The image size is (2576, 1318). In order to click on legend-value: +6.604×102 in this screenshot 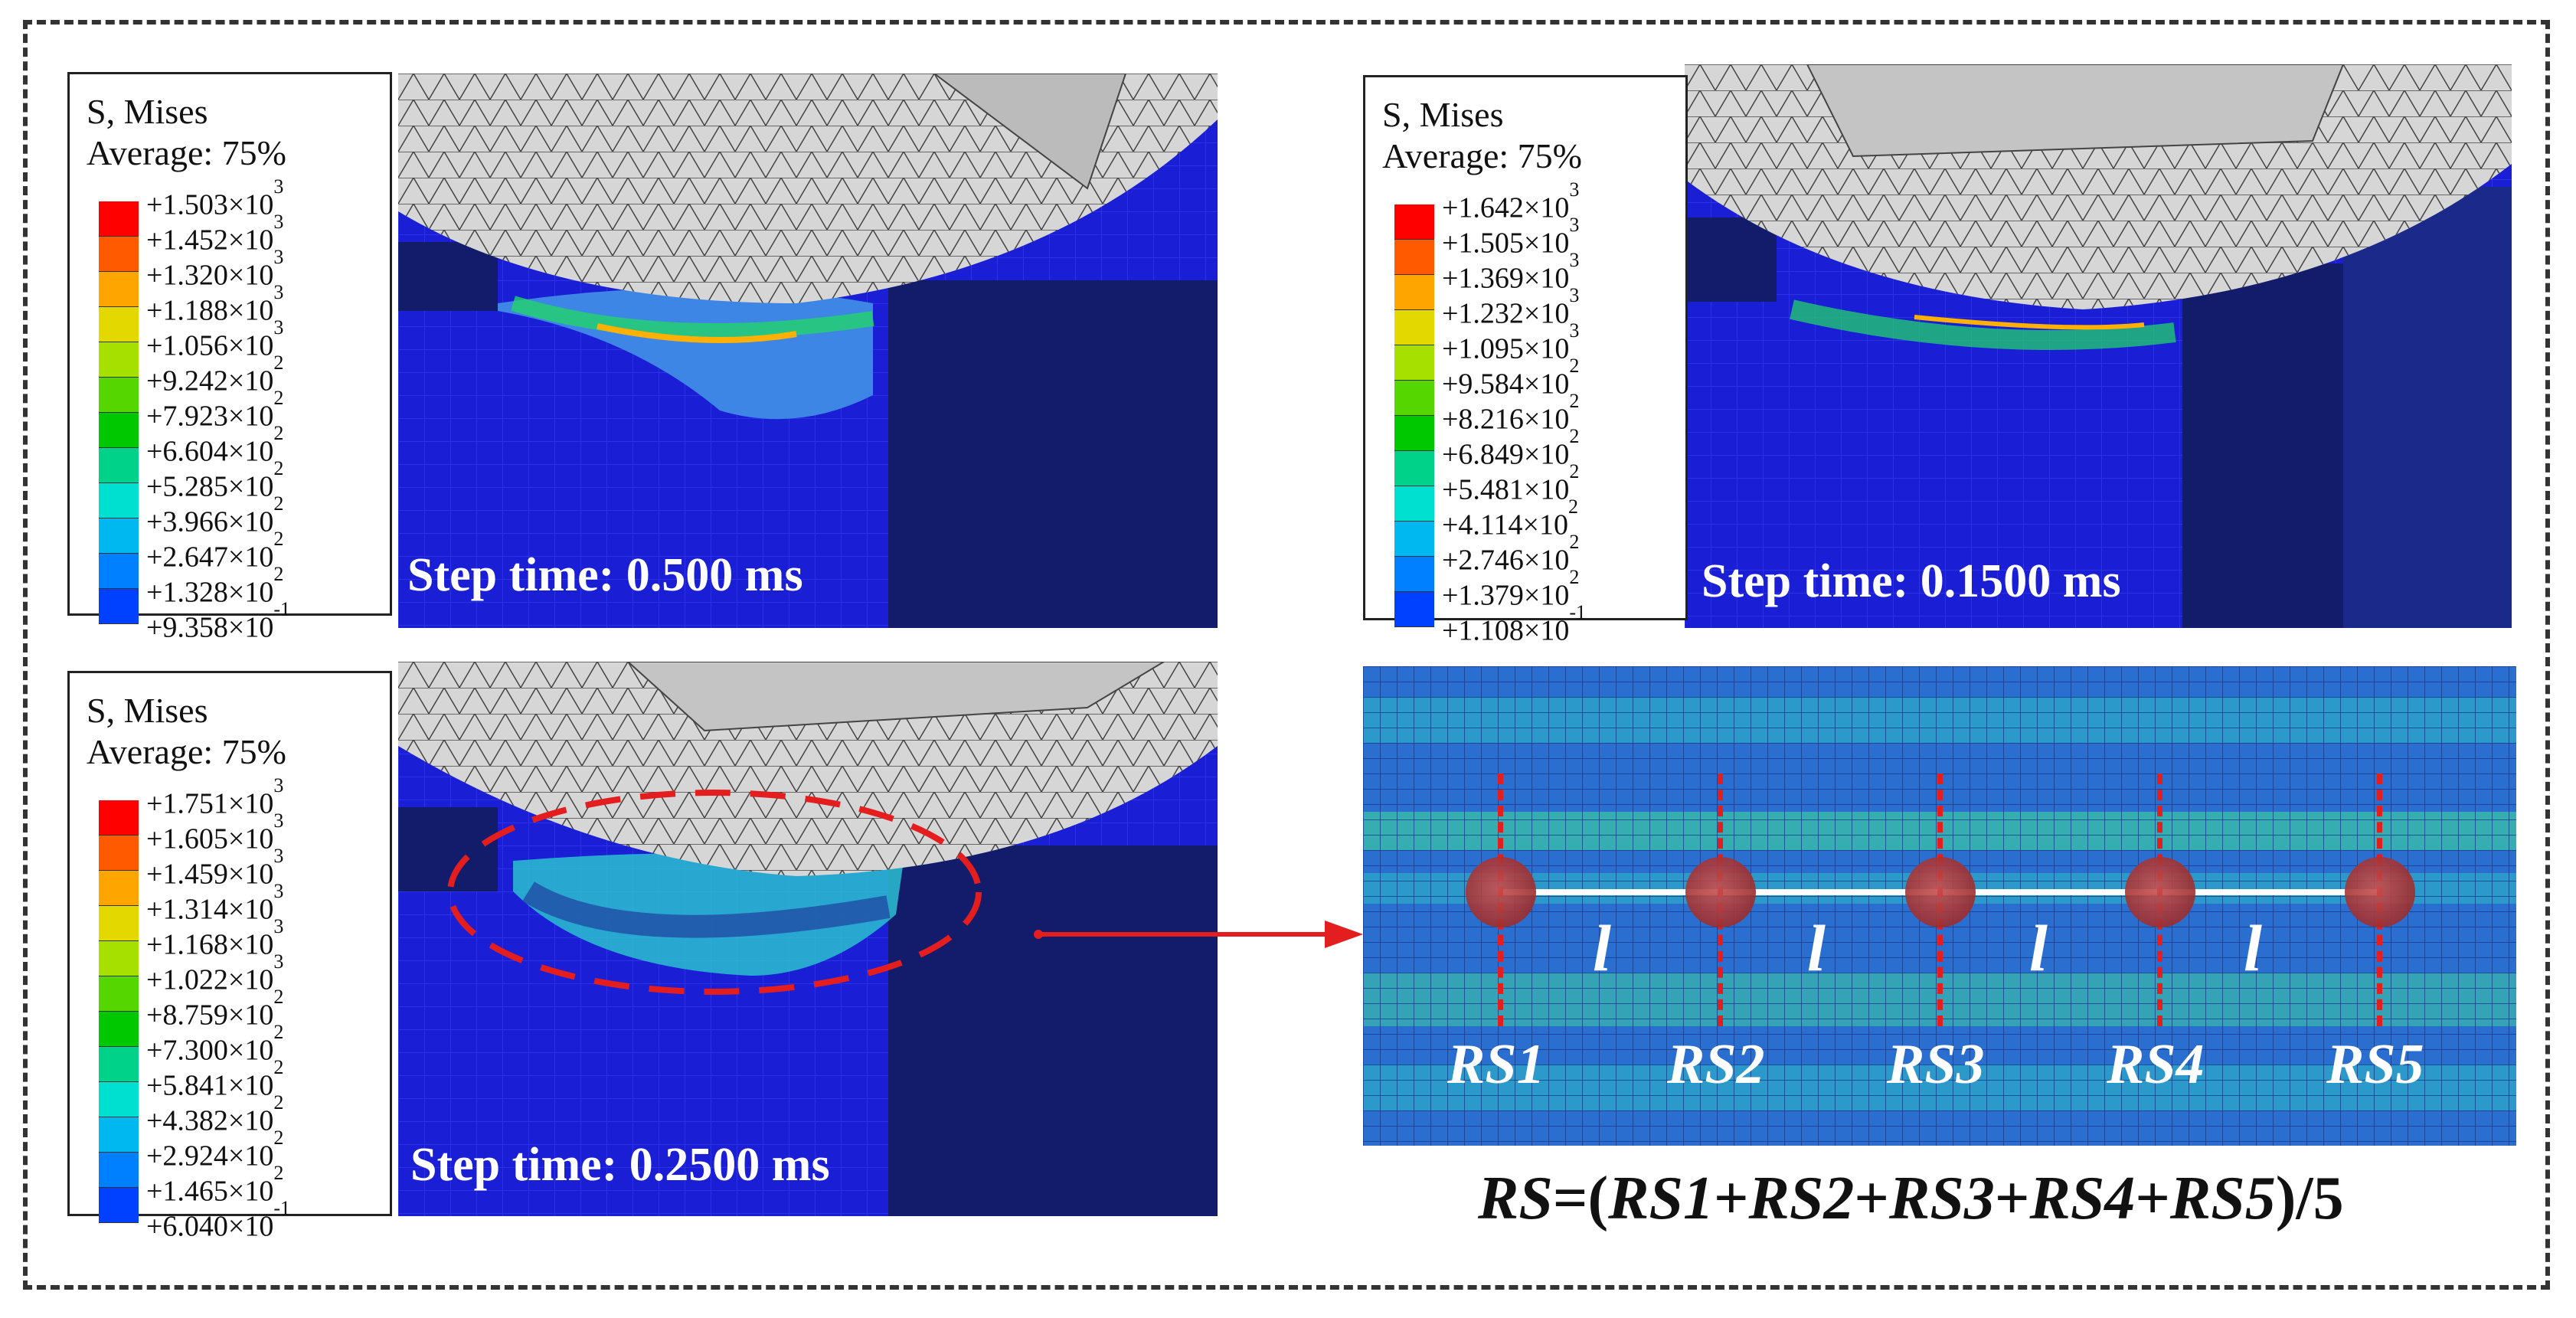, I will do `click(215, 445)`.